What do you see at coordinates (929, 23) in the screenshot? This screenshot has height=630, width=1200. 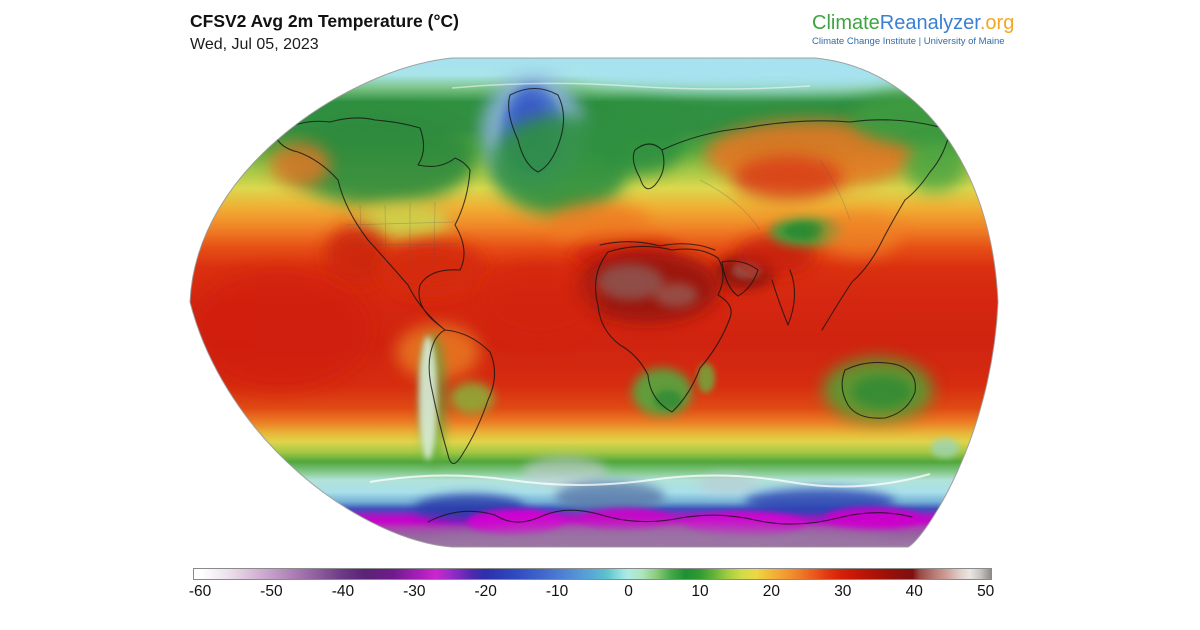 I see `logo-part-reanalyzer: Reanalyzer` at bounding box center [929, 23].